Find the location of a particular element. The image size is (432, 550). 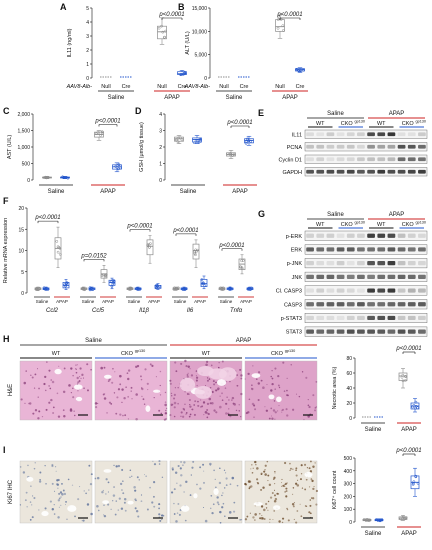

y-axis-label: IL11 (ng/ml) is located at coordinates (70, 42).